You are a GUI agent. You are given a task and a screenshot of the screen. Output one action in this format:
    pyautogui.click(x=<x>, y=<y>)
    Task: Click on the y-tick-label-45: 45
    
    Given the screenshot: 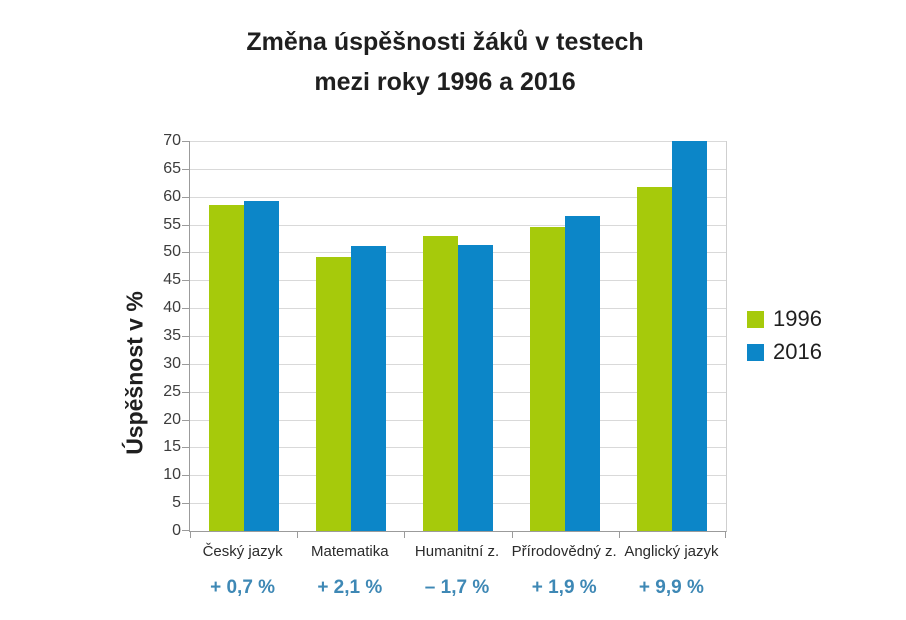 What is the action you would take?
    pyautogui.click(x=172, y=280)
    